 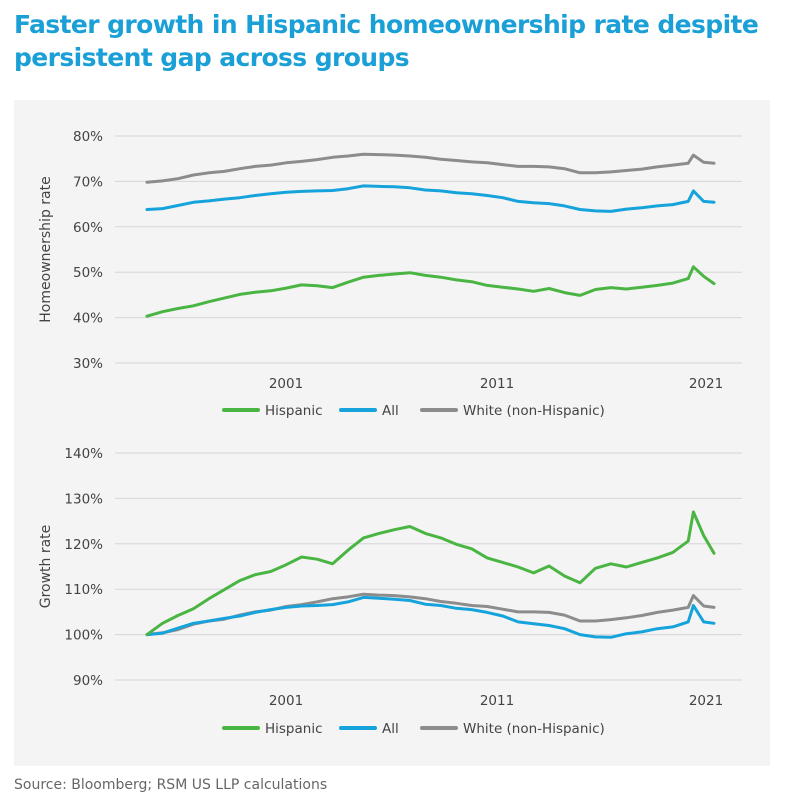 I want to click on y-tick-label: 100%, so click(x=83, y=636).